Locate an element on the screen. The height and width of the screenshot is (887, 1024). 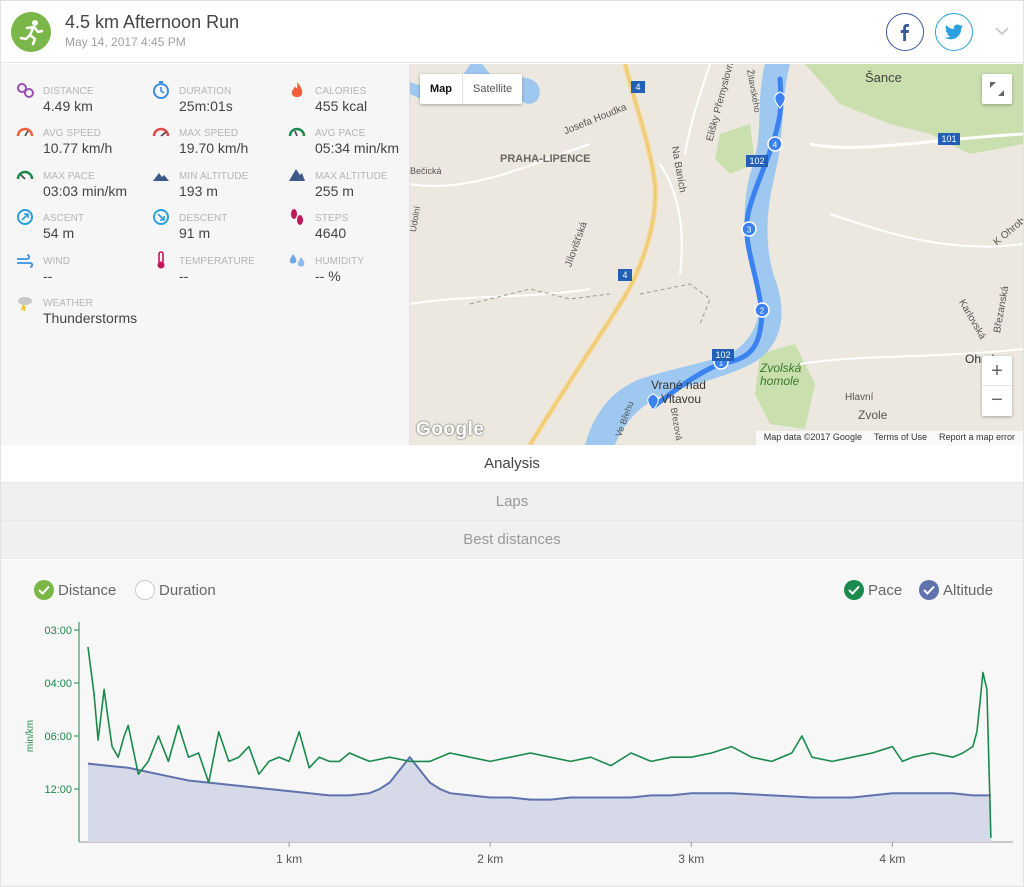
stat-label: MAX ALTITUDE is located at coordinates (351, 176).